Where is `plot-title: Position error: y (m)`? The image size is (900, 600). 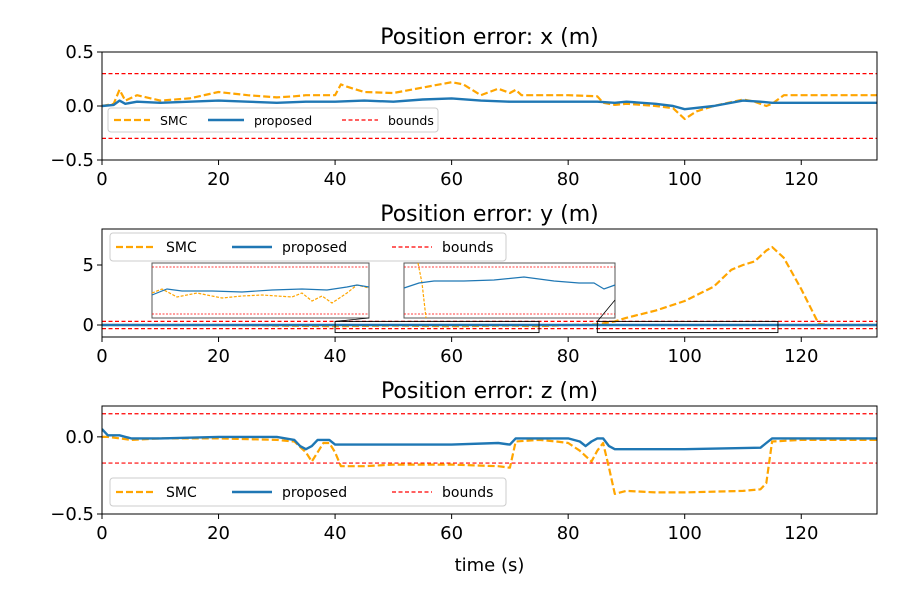
plot-title: Position error: y (m) is located at coordinates (489, 214).